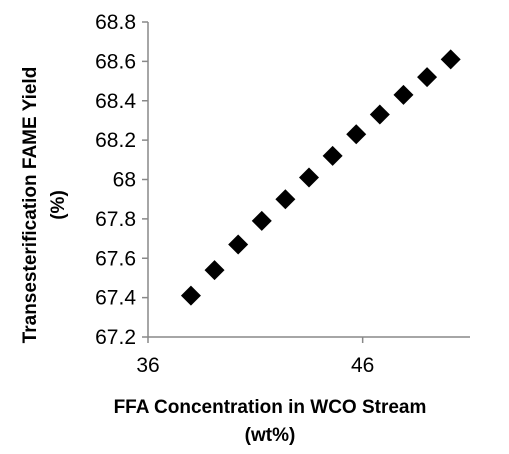  I want to click on y-axis-title-line1: Transesterification FAME Yield, so click(30, 205).